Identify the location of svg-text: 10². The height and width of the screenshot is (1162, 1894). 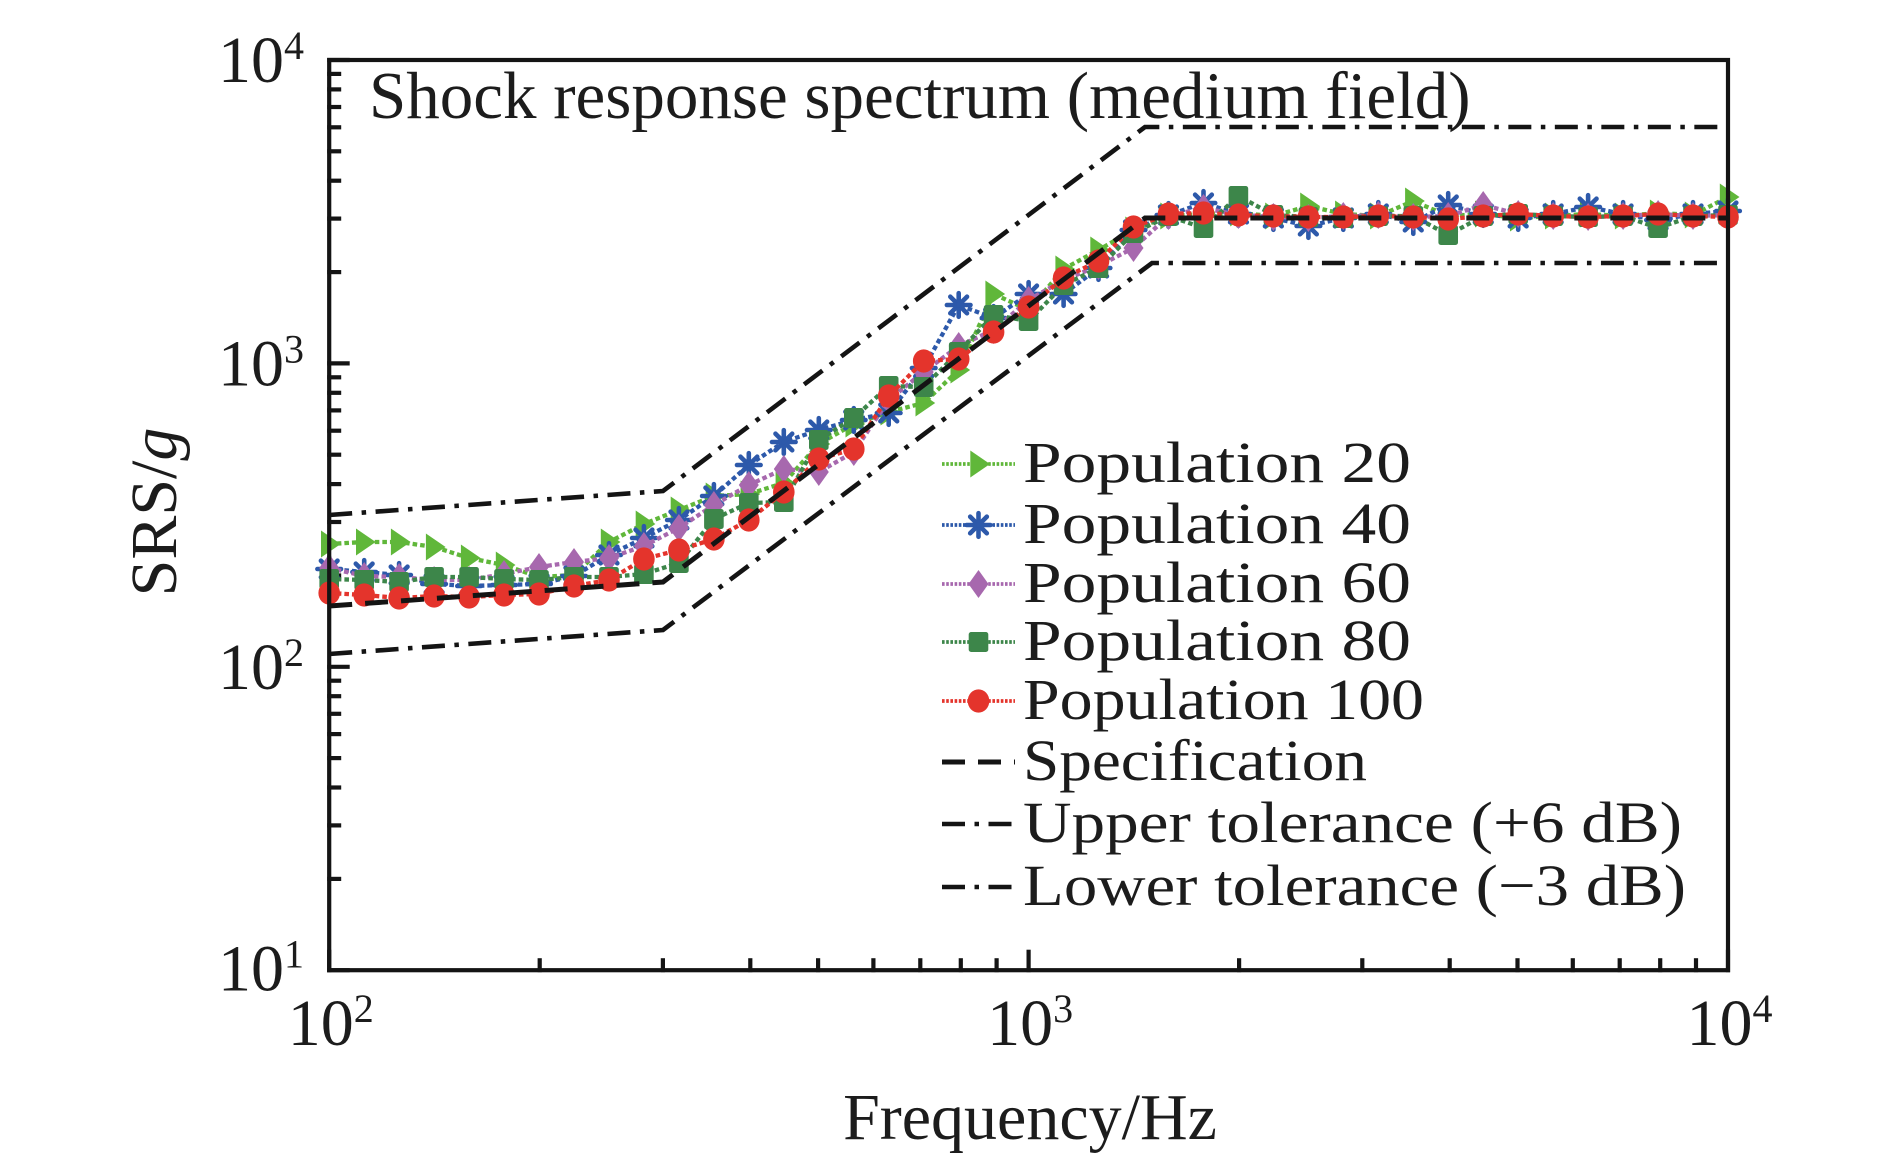
(261, 667).